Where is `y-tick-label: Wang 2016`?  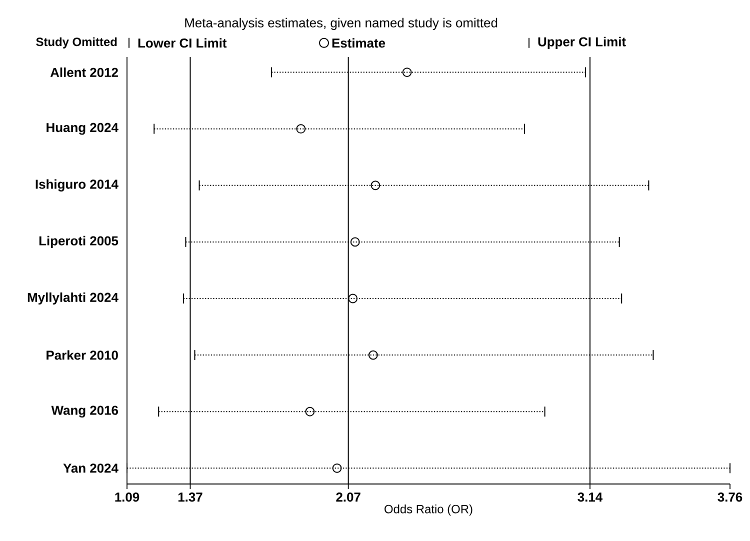 y-tick-label: Wang 2016 is located at coordinates (84, 412).